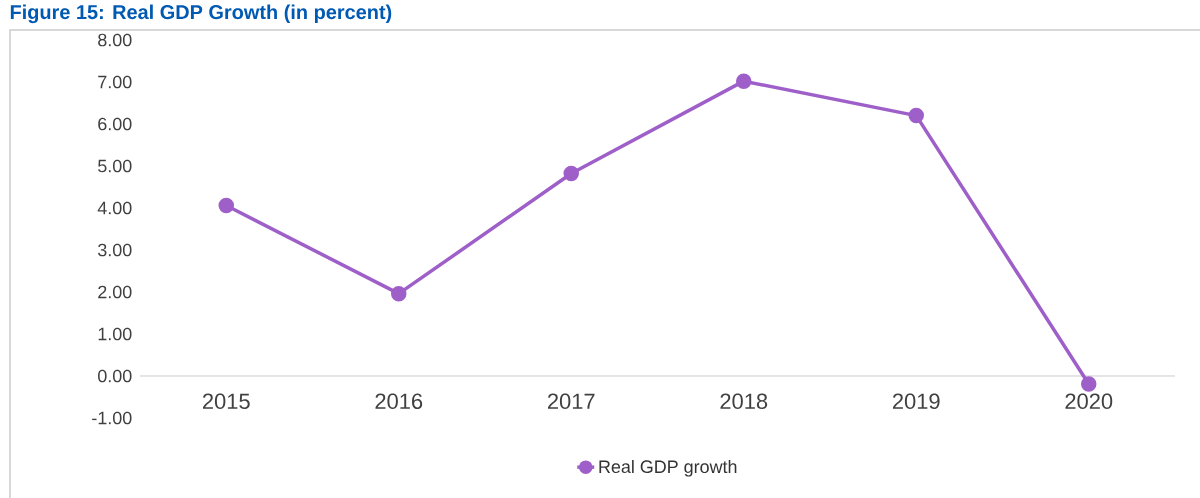  Describe the element at coordinates (916, 401) in the screenshot. I see `x-tick-label: 2019` at that location.